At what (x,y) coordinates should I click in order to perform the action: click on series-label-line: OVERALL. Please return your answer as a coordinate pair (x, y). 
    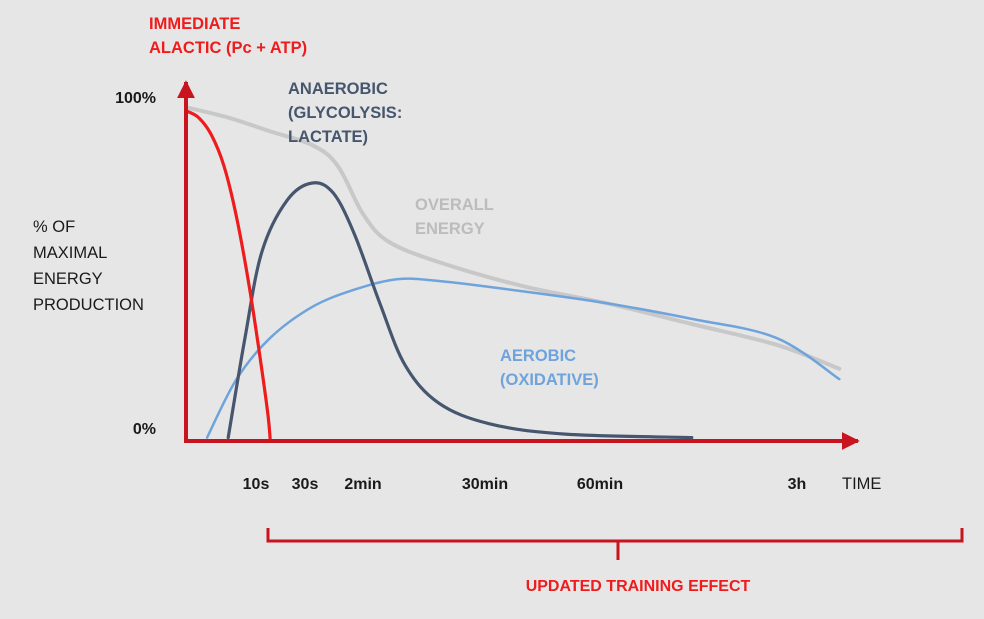
    Looking at the image, I should click on (454, 205).